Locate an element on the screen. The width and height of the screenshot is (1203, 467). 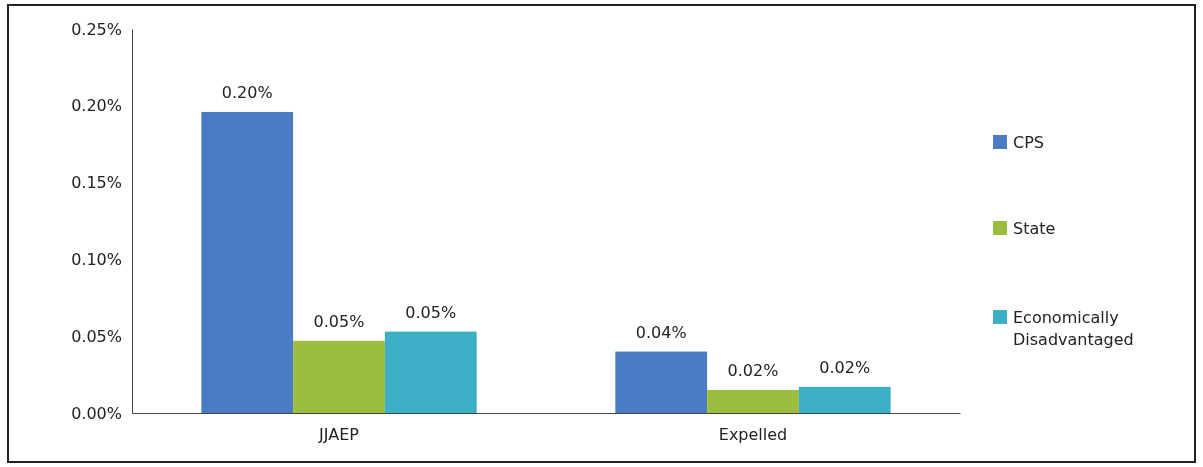
y-tick-label: 0.25% is located at coordinates (96, 29).